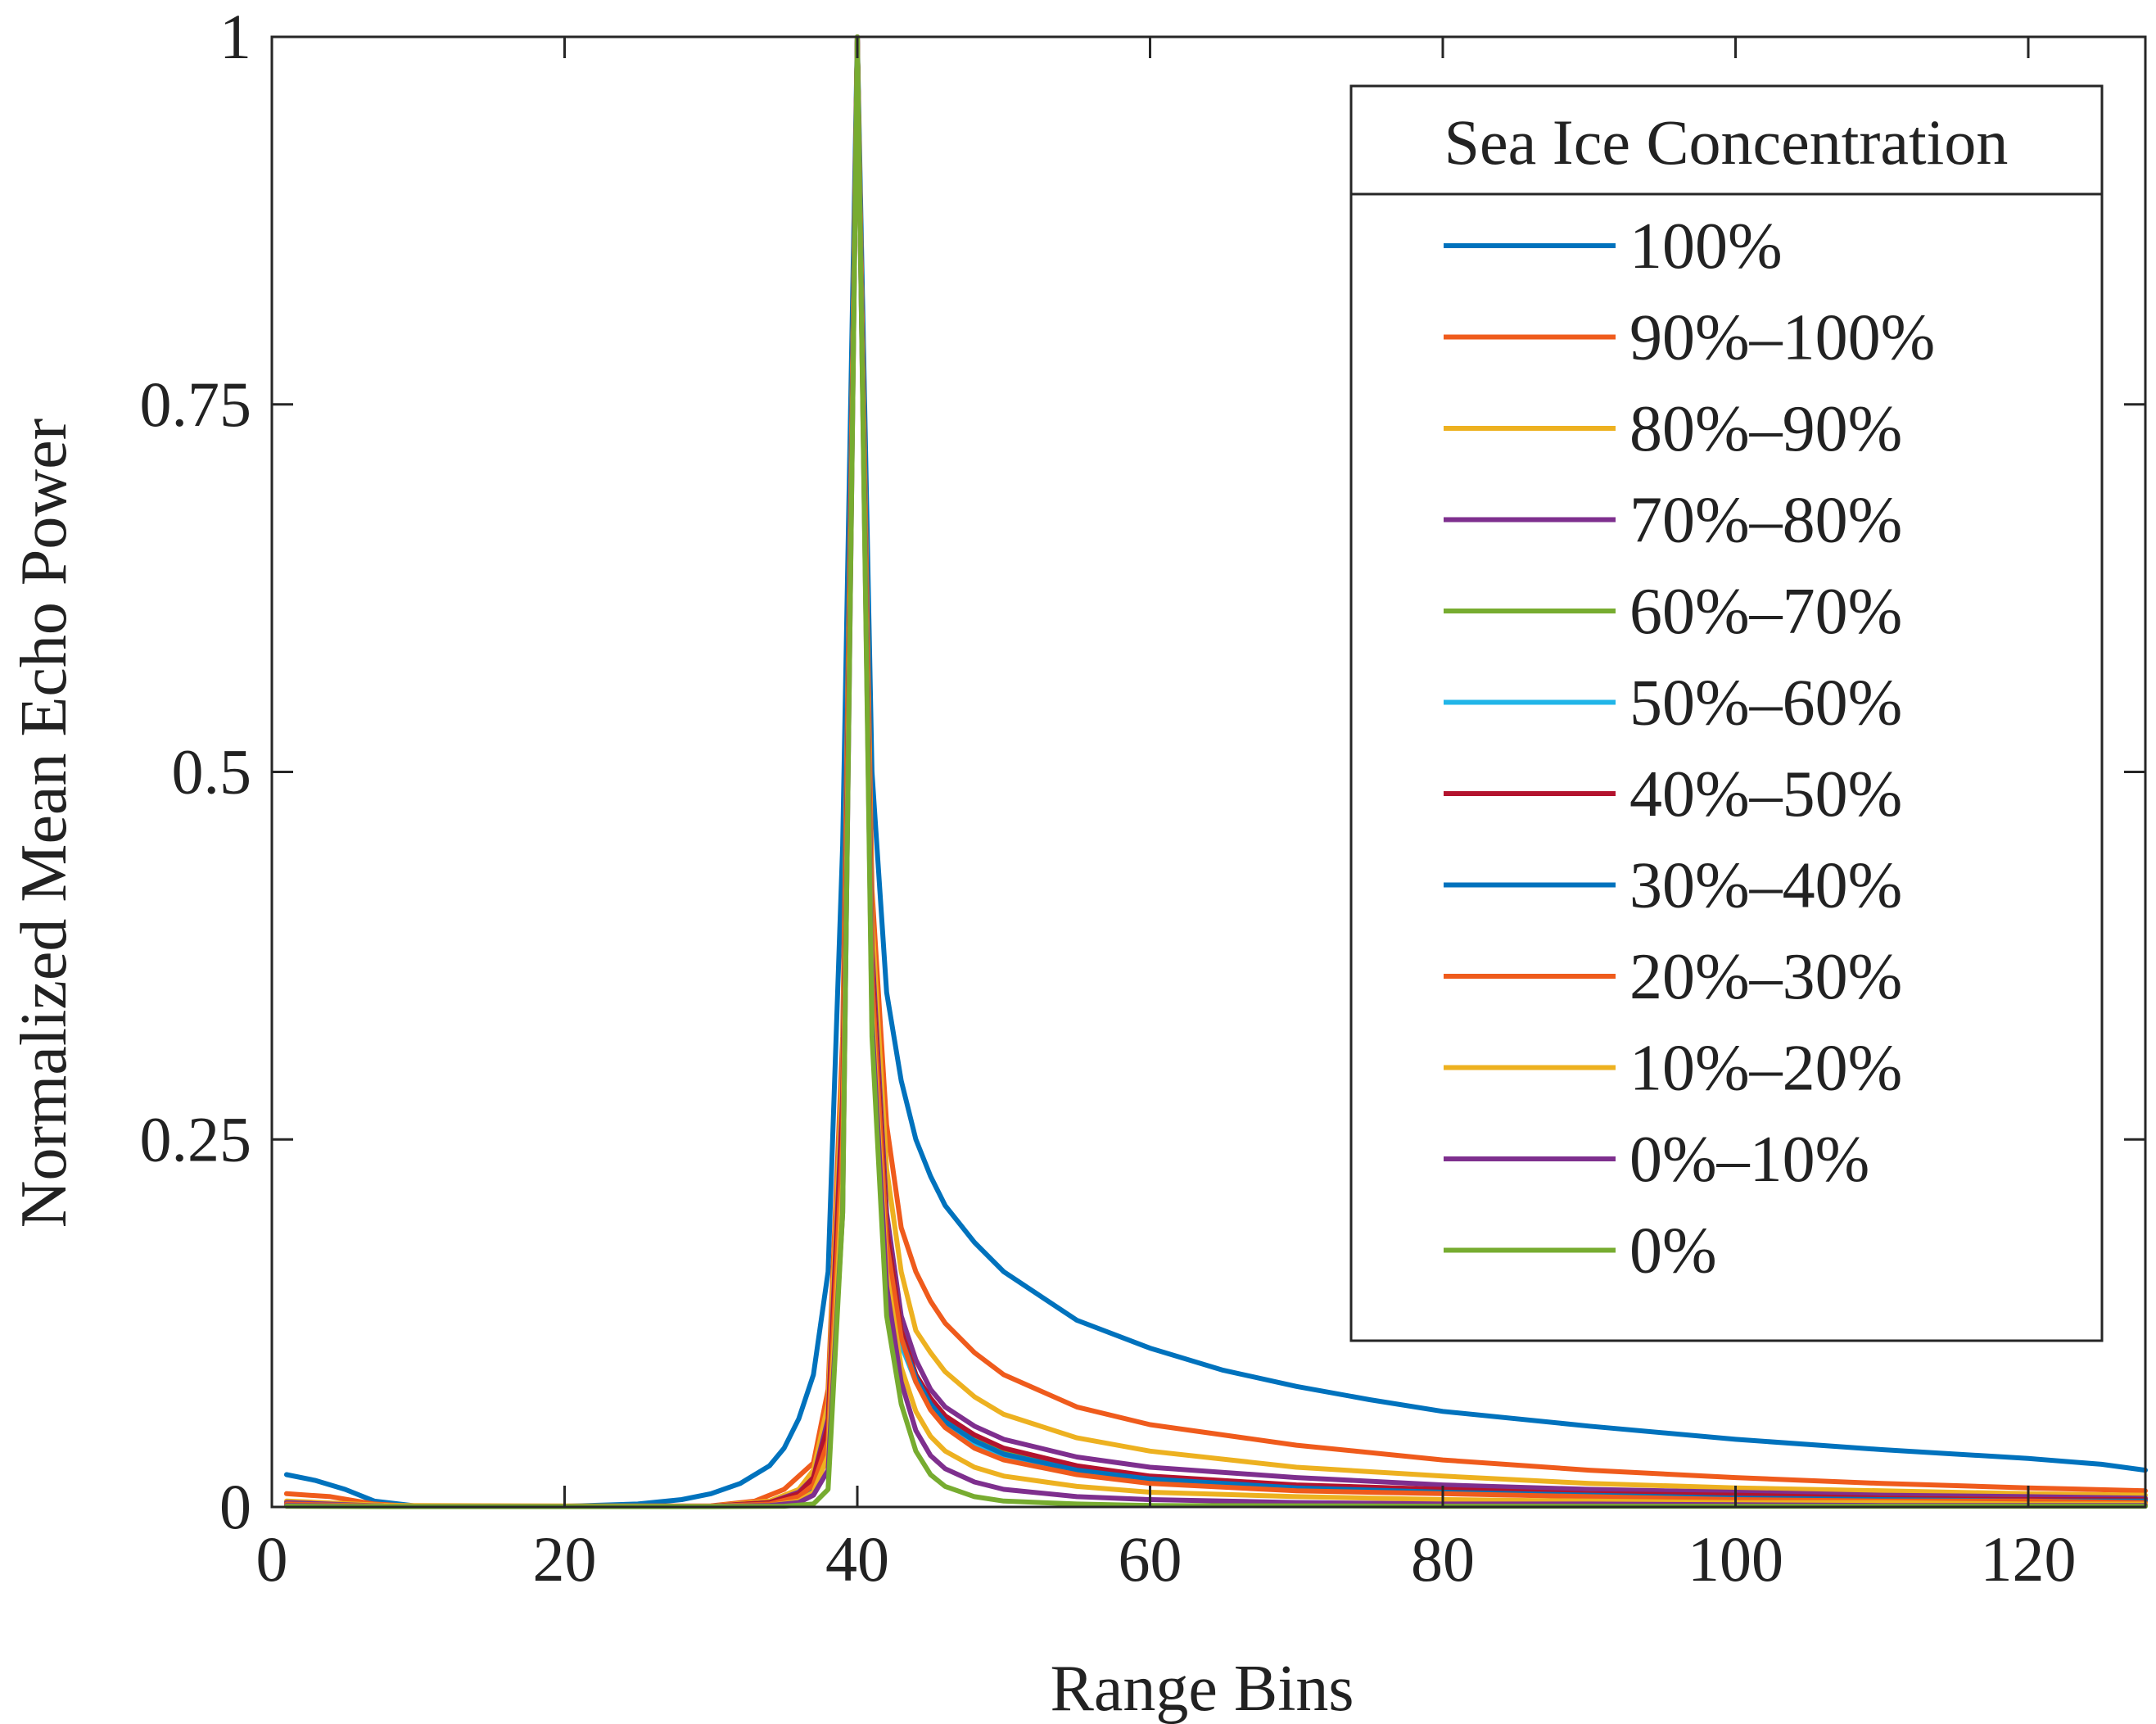 The height and width of the screenshot is (1724, 2156). I want to click on legend-entry: 70%–80%, so click(1673, 521).